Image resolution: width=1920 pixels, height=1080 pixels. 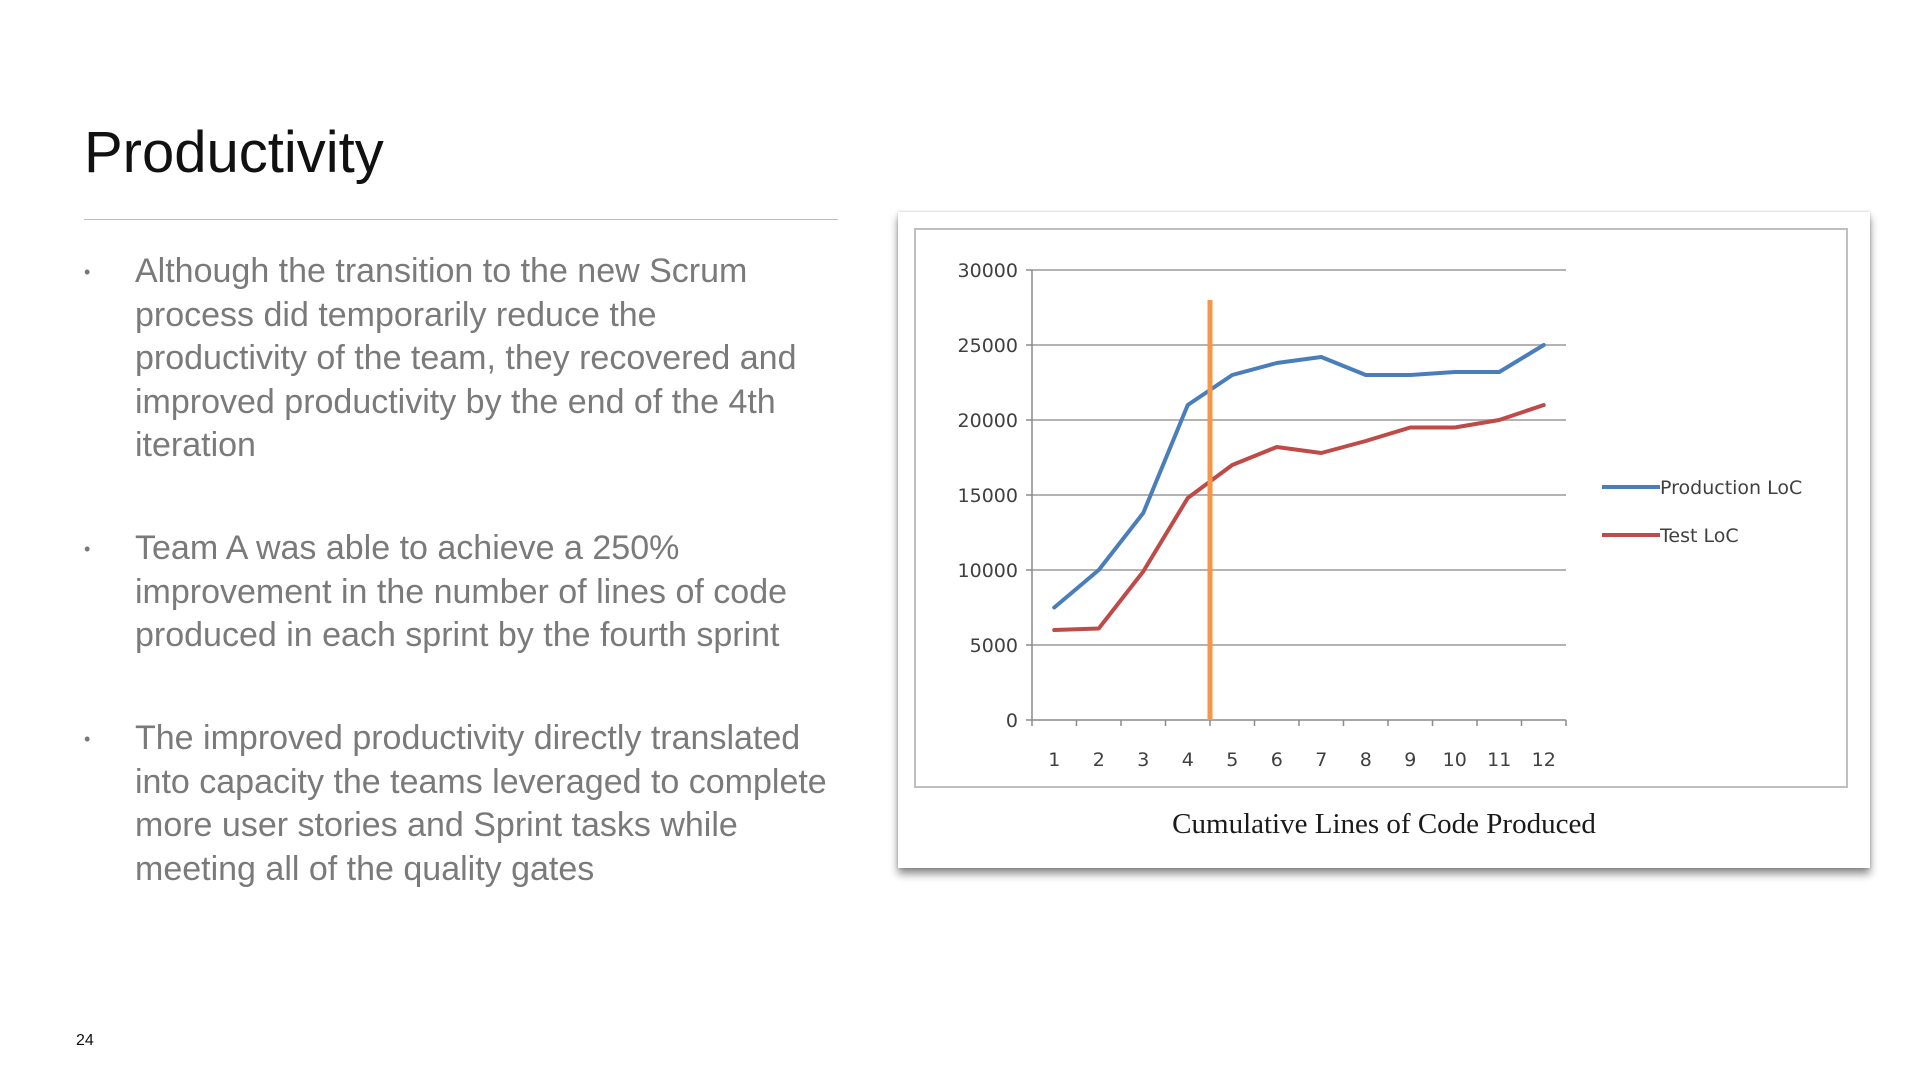 I want to click on x-tick-label: 8, so click(x=1366, y=760).